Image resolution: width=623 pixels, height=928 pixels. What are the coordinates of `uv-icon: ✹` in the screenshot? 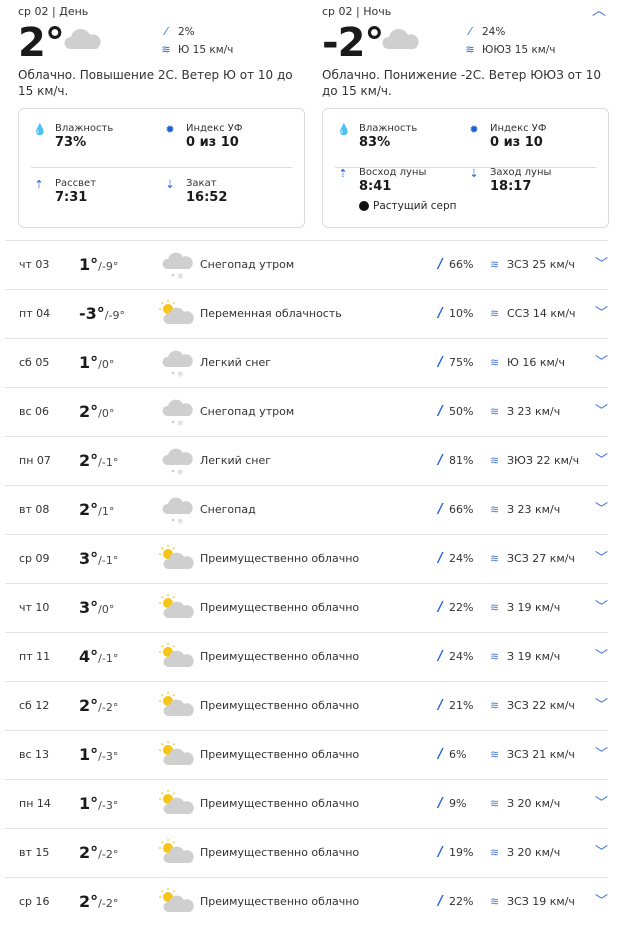 It's located at (474, 129).